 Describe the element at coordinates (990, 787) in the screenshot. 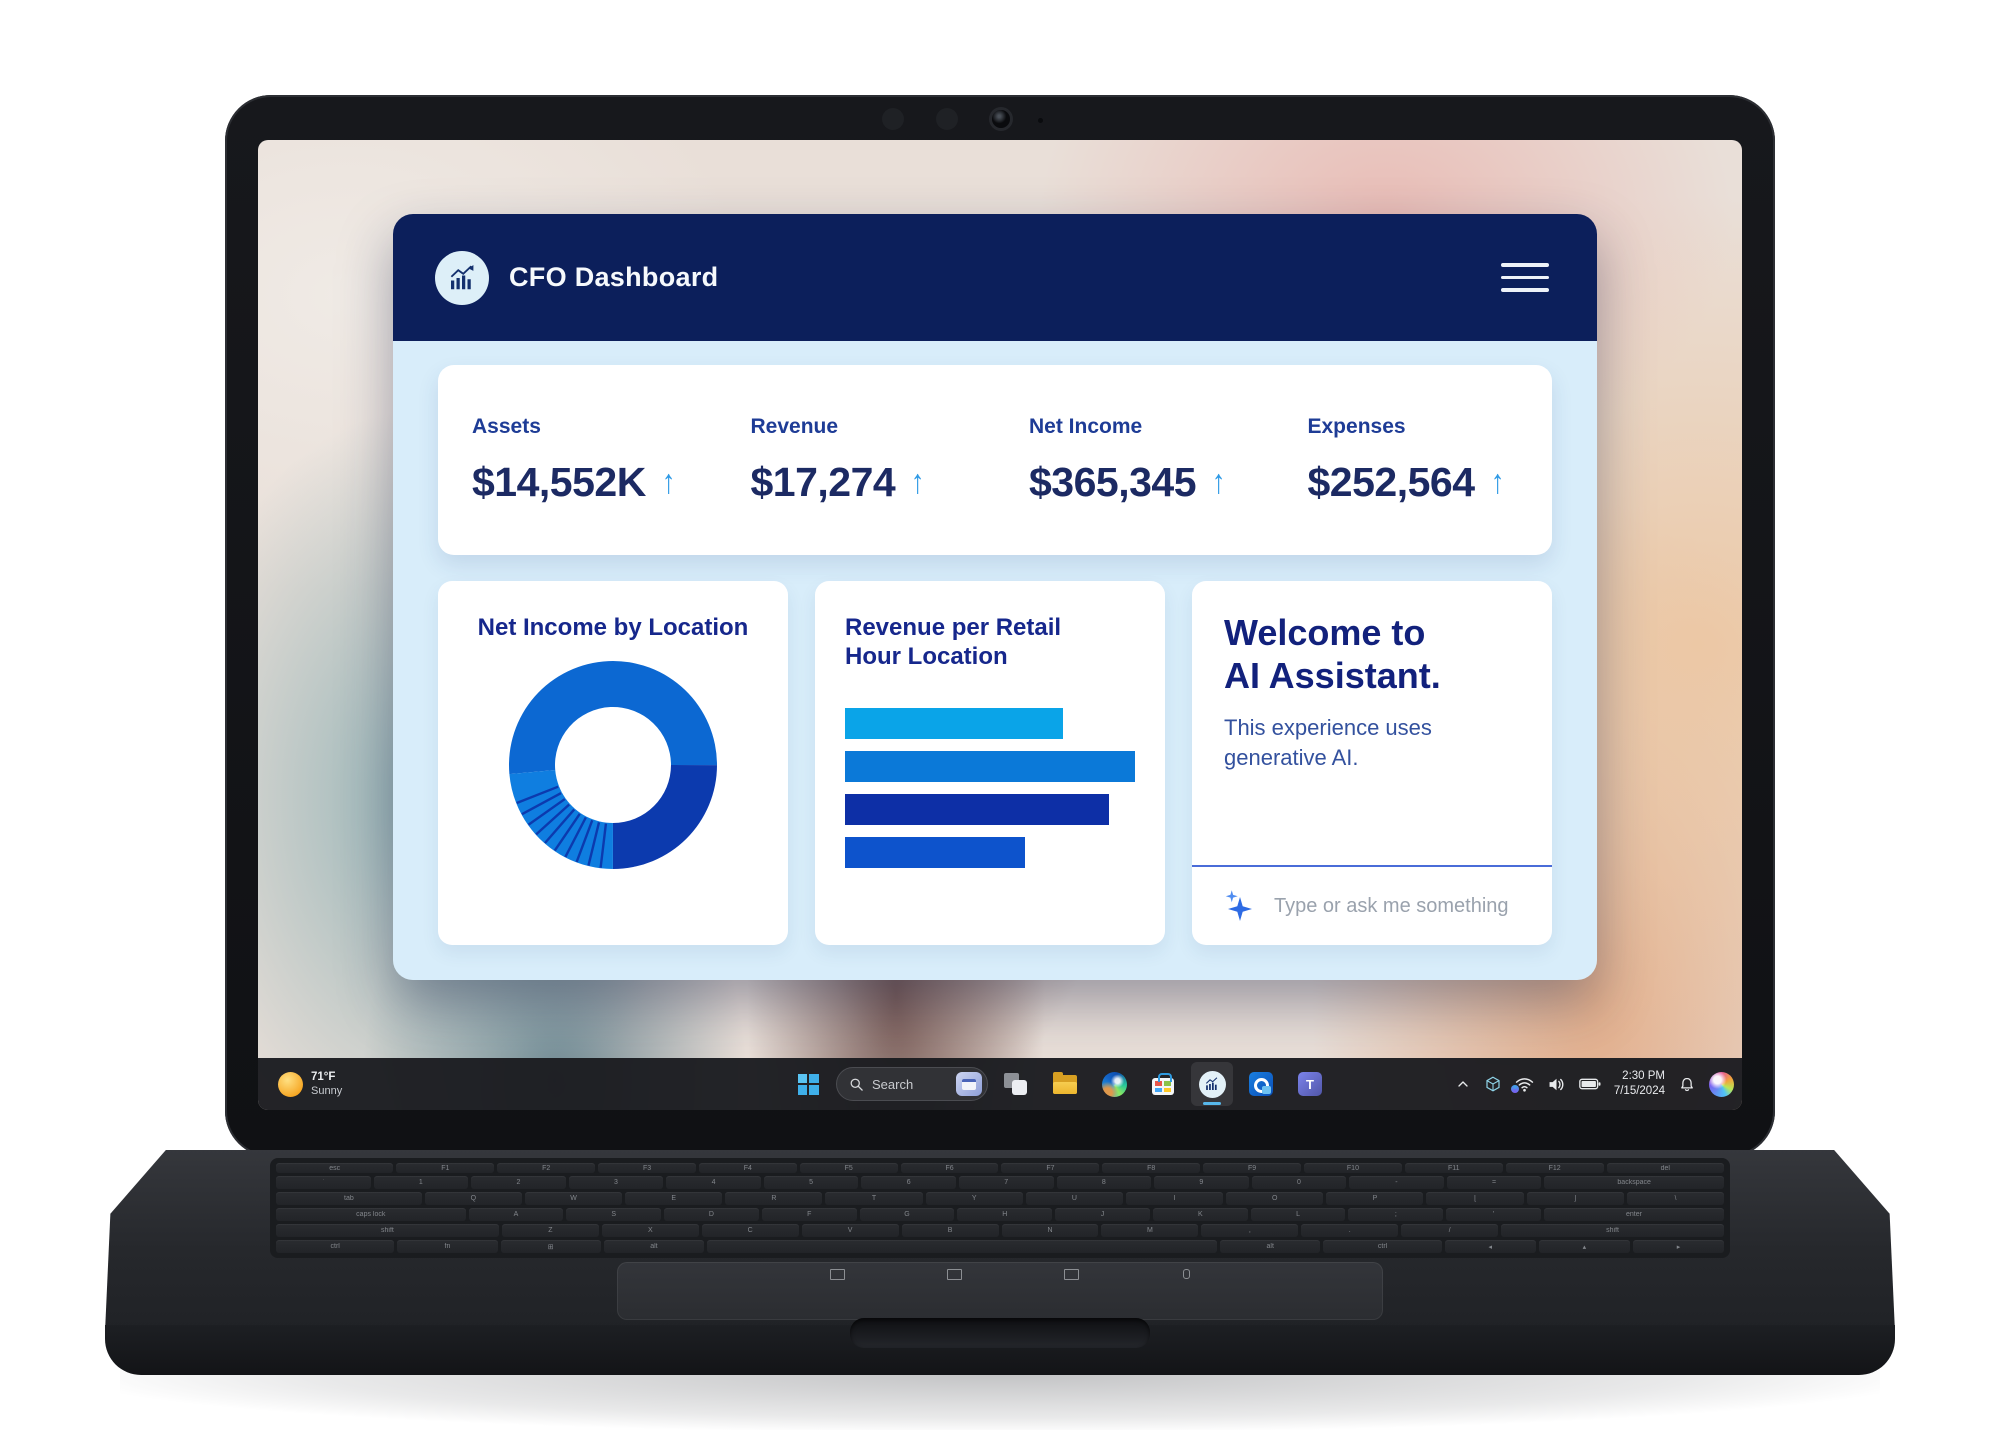

I see `bar-chart` at that location.